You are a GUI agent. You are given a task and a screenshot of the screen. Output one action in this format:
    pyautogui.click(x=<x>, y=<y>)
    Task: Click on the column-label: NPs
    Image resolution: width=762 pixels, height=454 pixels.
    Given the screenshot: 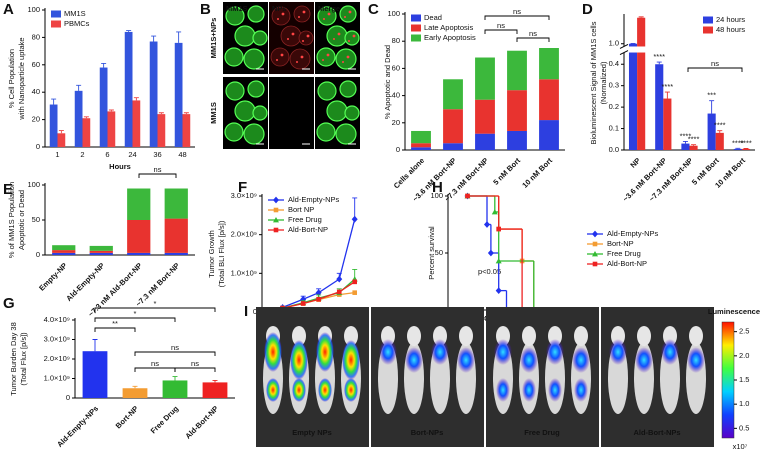 What is the action you would take?
    pyautogui.click(x=279, y=8)
    